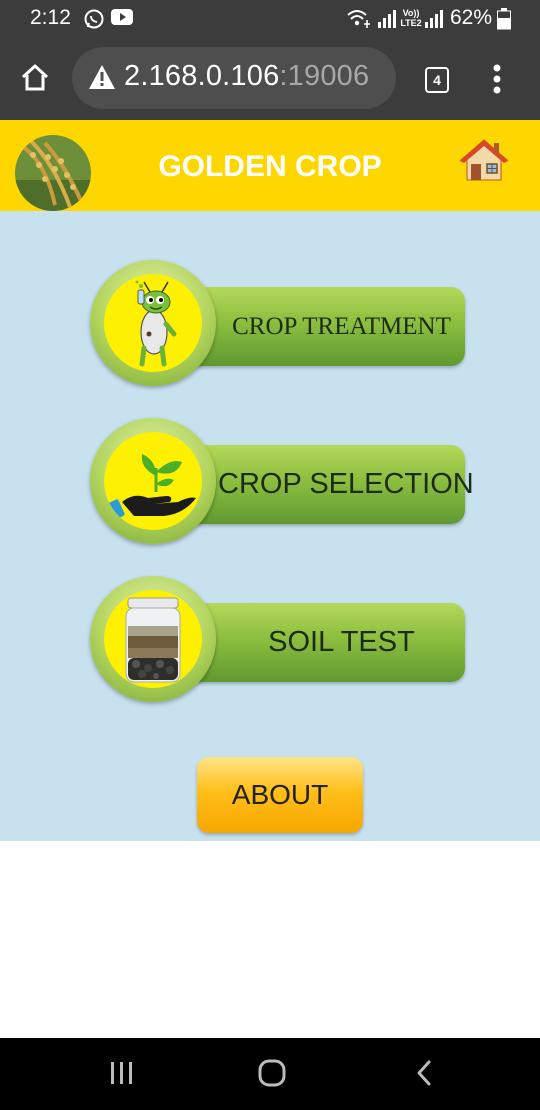 Image resolution: width=540 pixels, height=1110 pixels. What do you see at coordinates (387, 19) in the screenshot?
I see `signal-icon` at bounding box center [387, 19].